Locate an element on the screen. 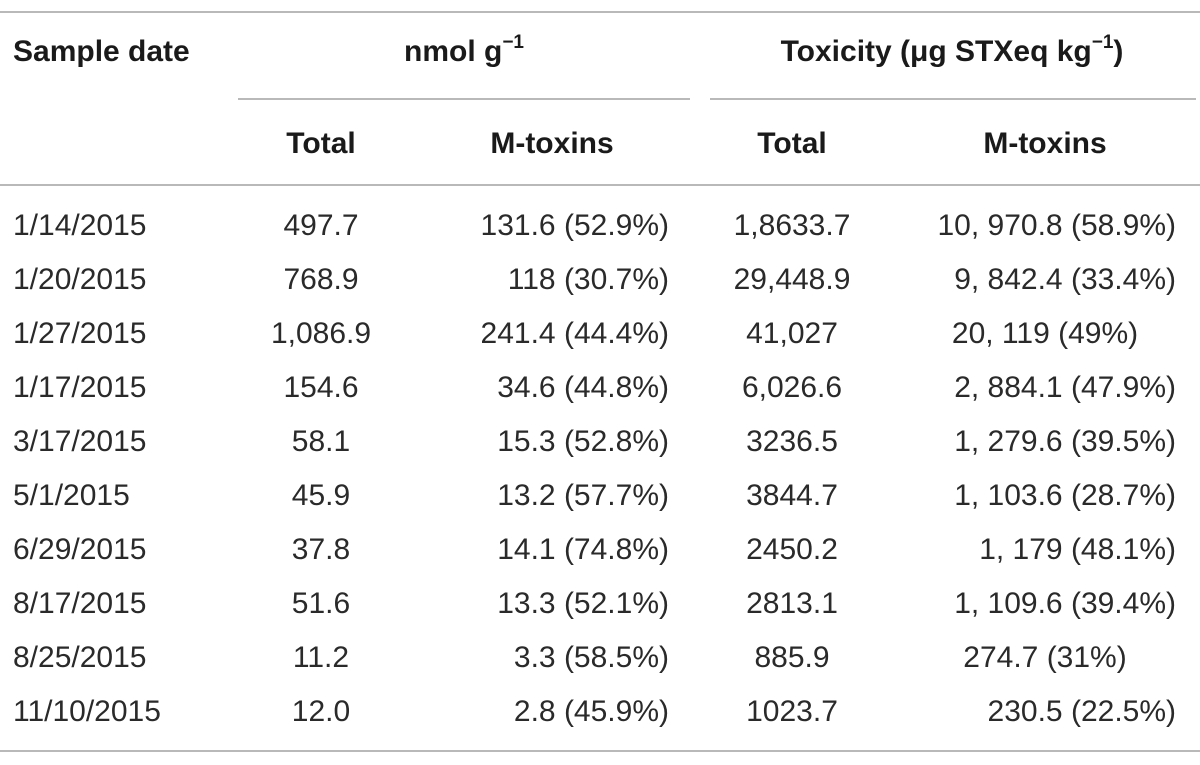  cell-tox-mtoxins: 1, 103.6 (28.7%) is located at coordinates (1065, 495).